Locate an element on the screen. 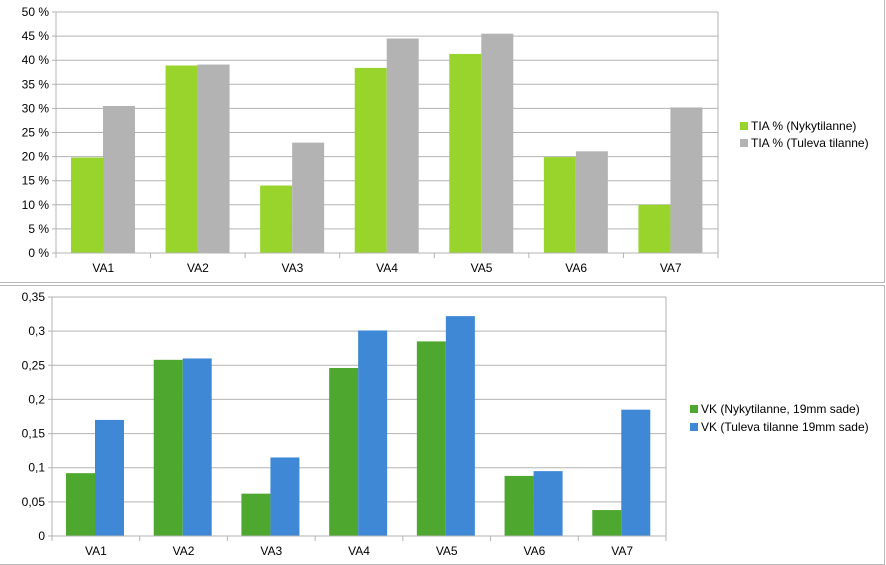  tia-x-tick-label: VA4 is located at coordinates (387, 268).